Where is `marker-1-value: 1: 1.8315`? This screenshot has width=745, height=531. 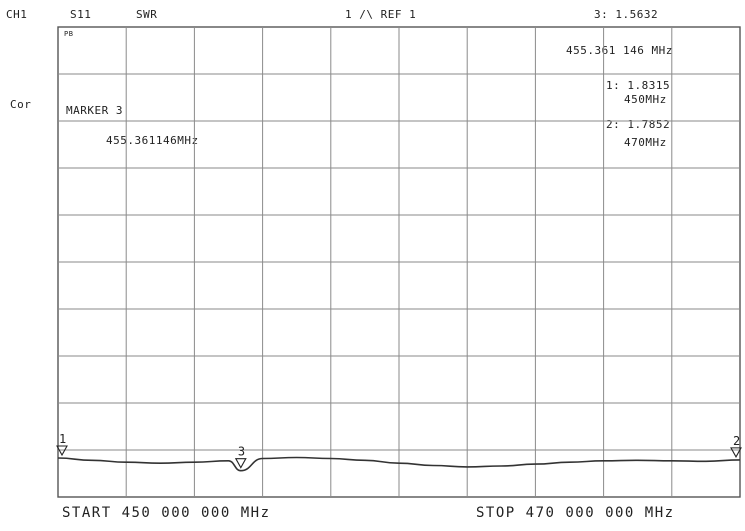 marker-1-value: 1: 1.8315 is located at coordinates (638, 85).